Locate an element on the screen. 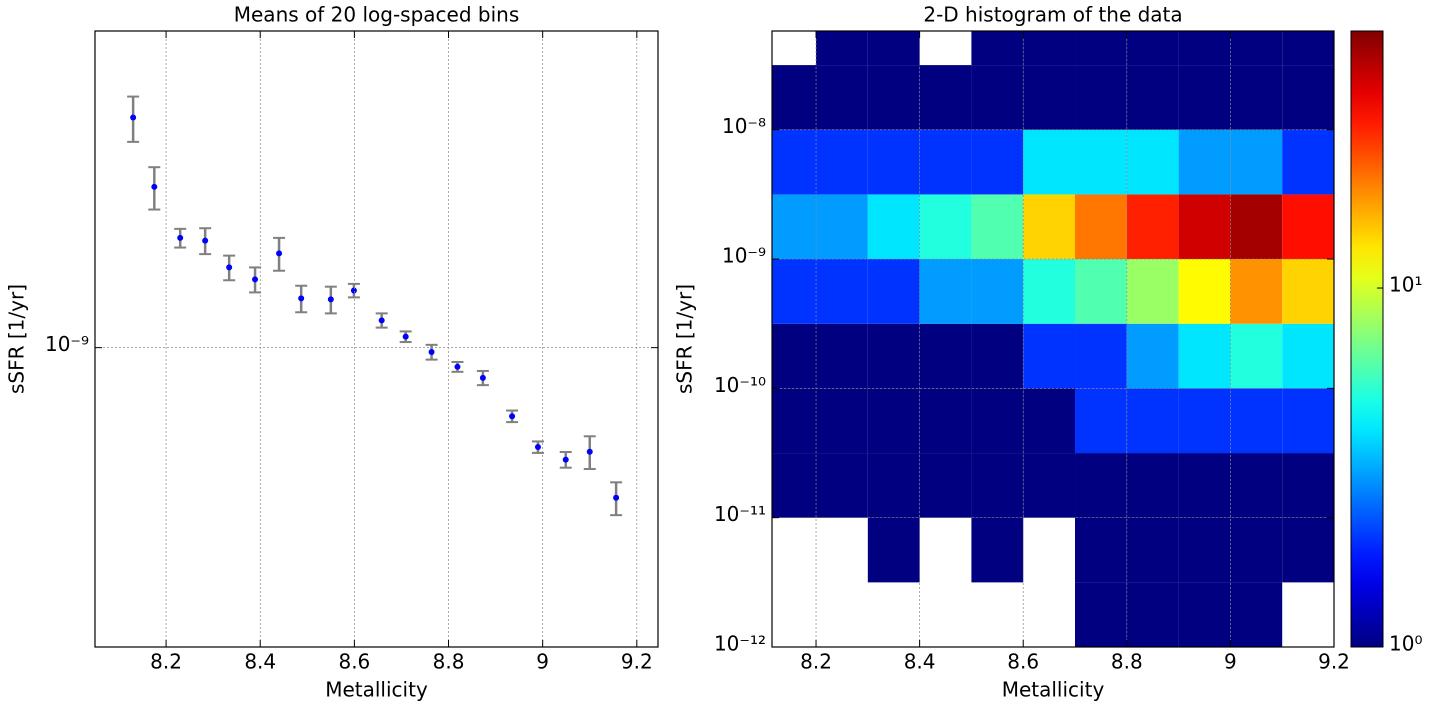 Image resolution: width=1432 pixels, height=708 pixels. y-tick-label: 10⁻¹¹ is located at coordinates (740, 514).